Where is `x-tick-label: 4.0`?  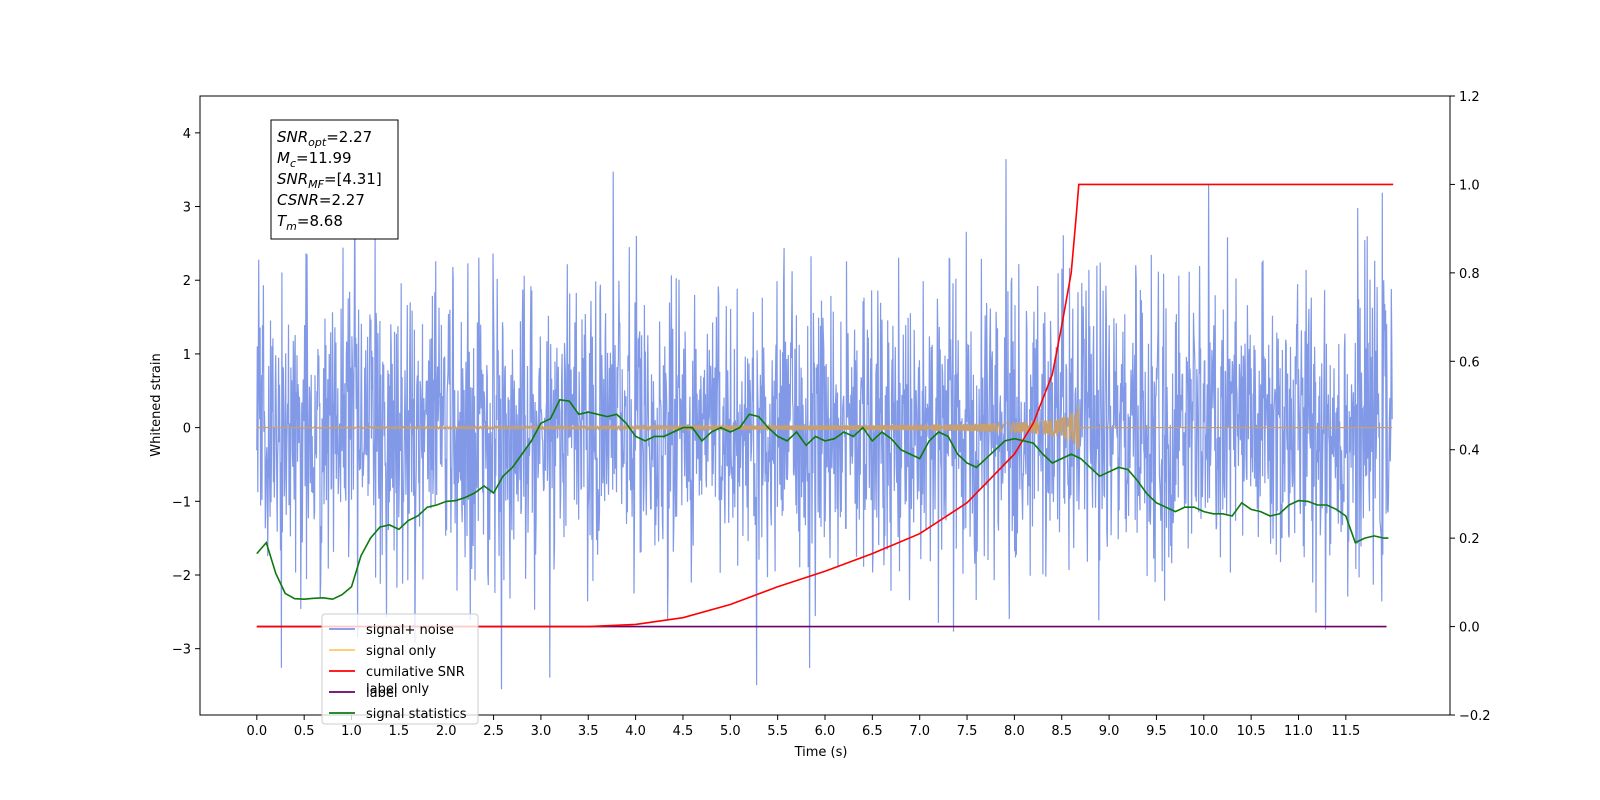 x-tick-label: 4.0 is located at coordinates (635, 731).